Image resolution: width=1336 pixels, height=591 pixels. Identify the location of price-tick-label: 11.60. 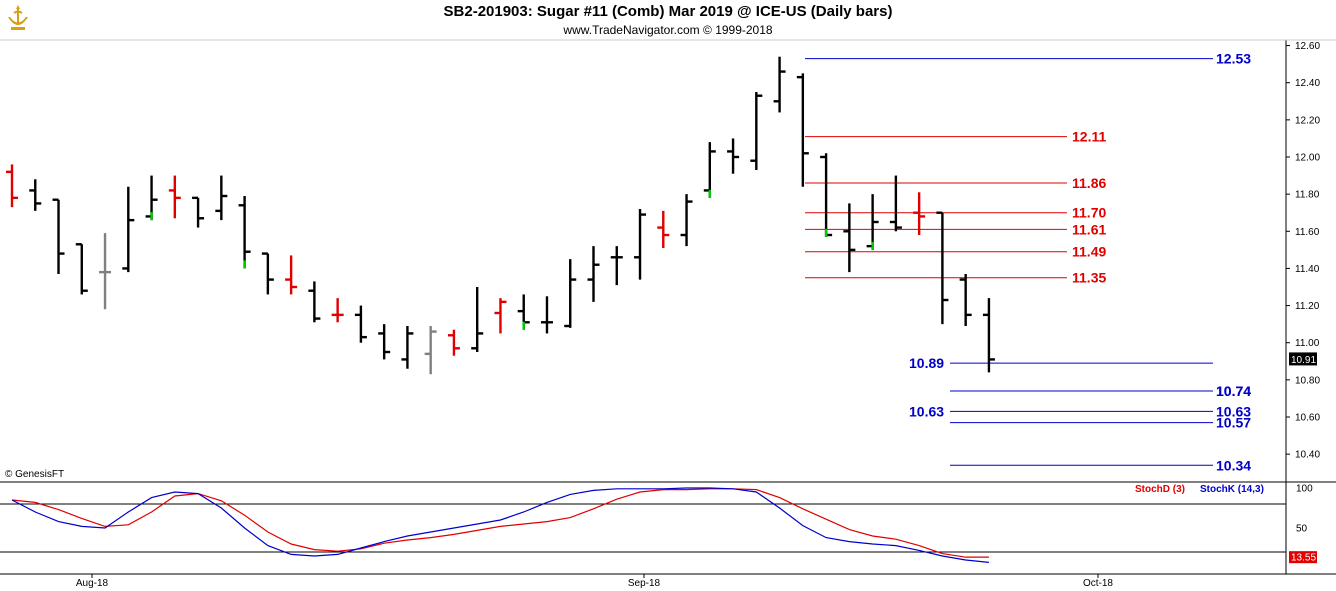
(1307, 232).